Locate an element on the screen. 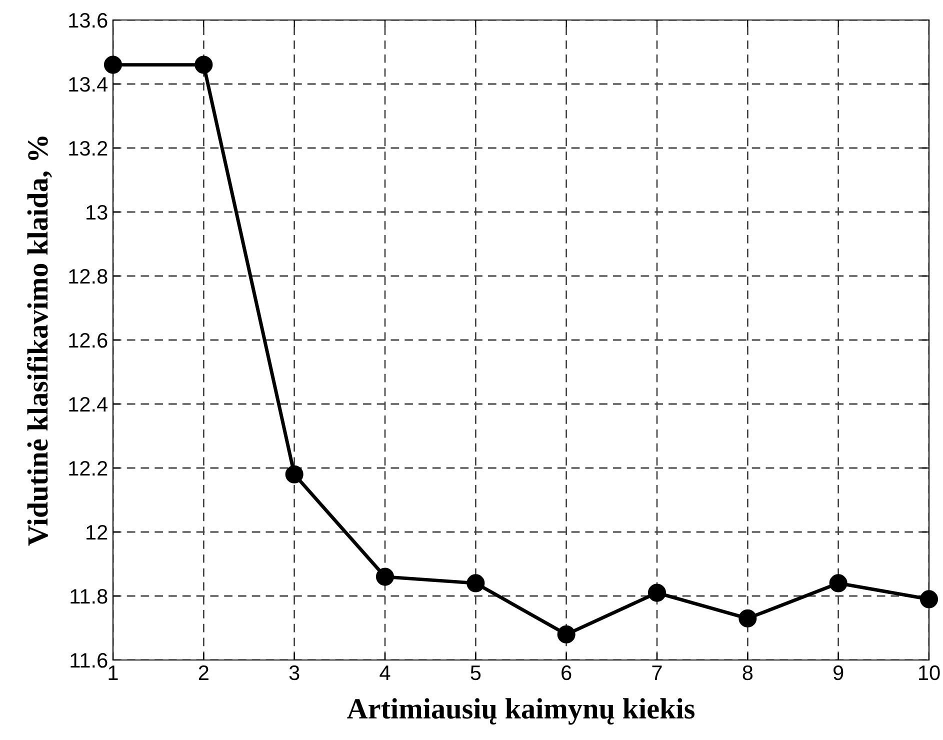 This screenshot has width=943, height=740. y-tick-label: 12 is located at coordinates (97, 532).